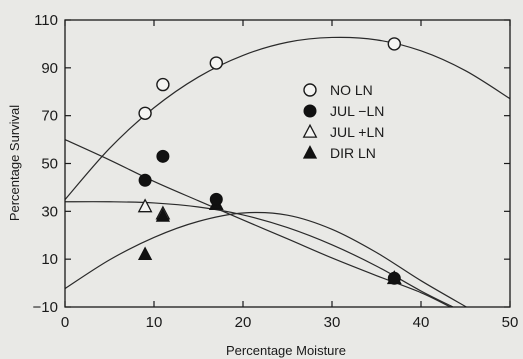  I want to click on legend: NO LN JUL −LN JUL +LN DIR LN, so click(343, 121).